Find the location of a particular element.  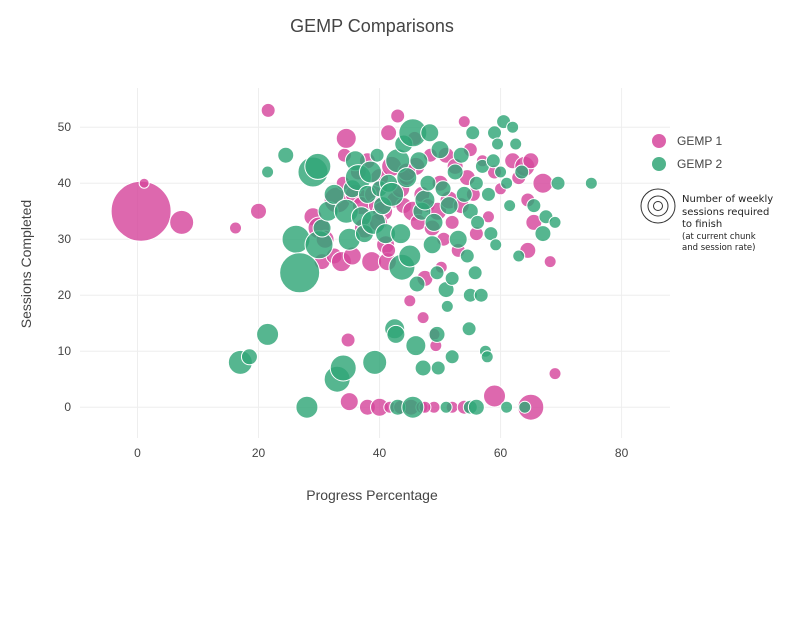

y-axis-label: Sessions Completed is located at coordinates (26, 264).